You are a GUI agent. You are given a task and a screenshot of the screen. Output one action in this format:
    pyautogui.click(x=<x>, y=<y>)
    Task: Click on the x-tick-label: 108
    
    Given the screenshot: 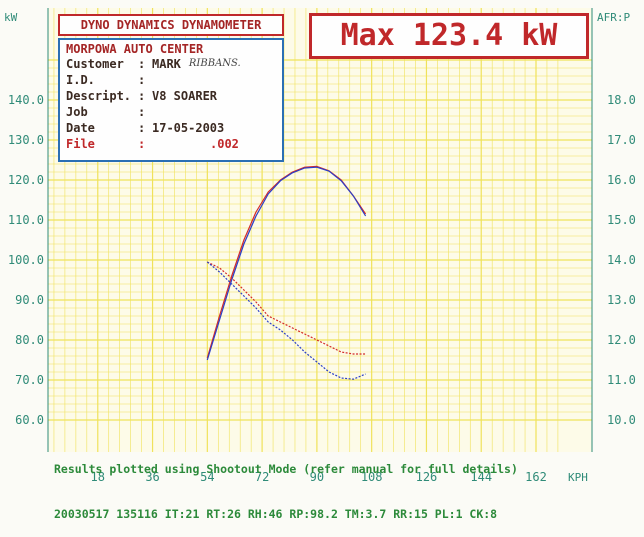 What is the action you would take?
    pyautogui.click(x=372, y=477)
    